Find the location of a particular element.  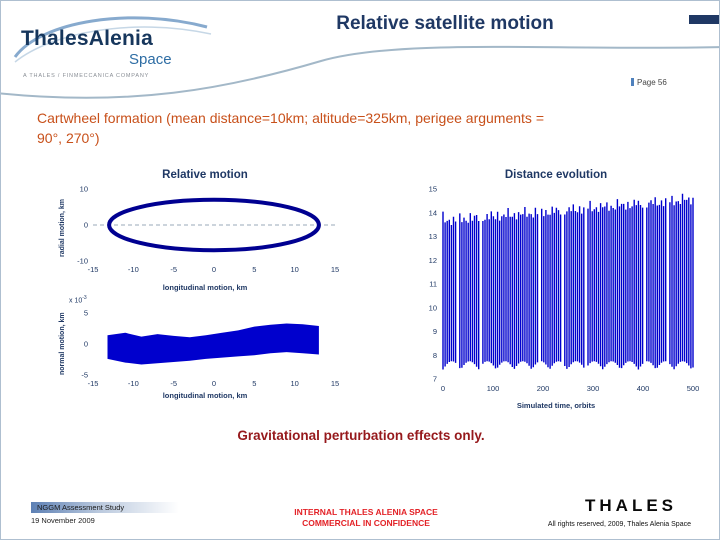

confidentiality-line2: COMMERCIAL IN CONFIDENCE is located at coordinates (366, 523).